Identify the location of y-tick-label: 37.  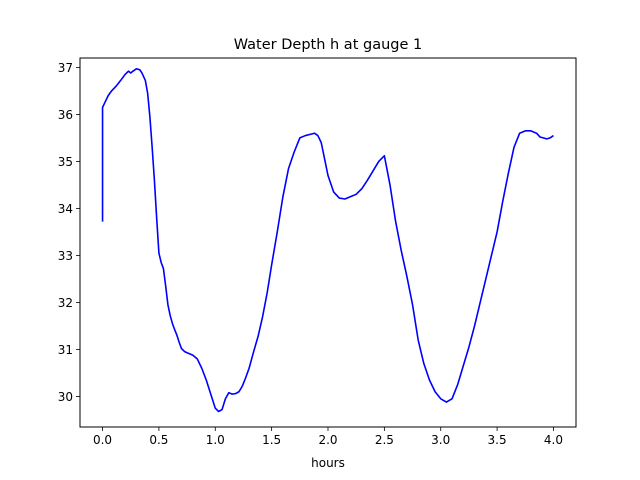
(65, 68).